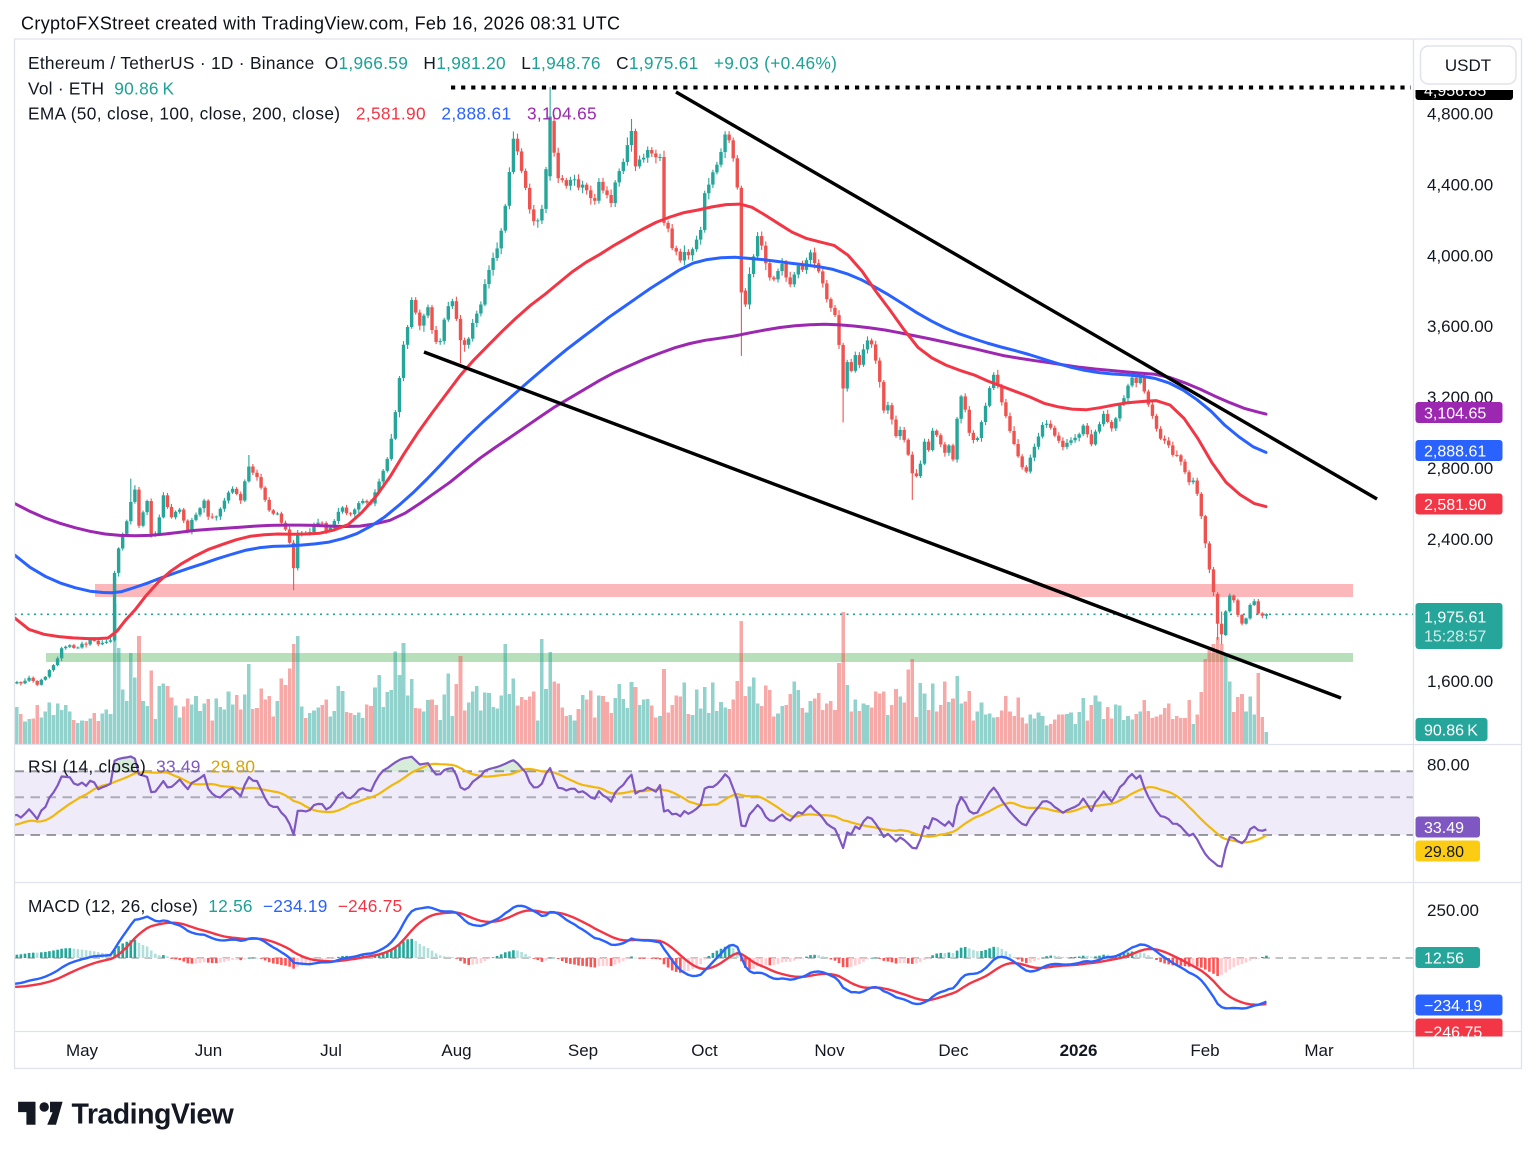  What do you see at coordinates (1319, 1050) in the screenshot?
I see `svg-text: Mar` at bounding box center [1319, 1050].